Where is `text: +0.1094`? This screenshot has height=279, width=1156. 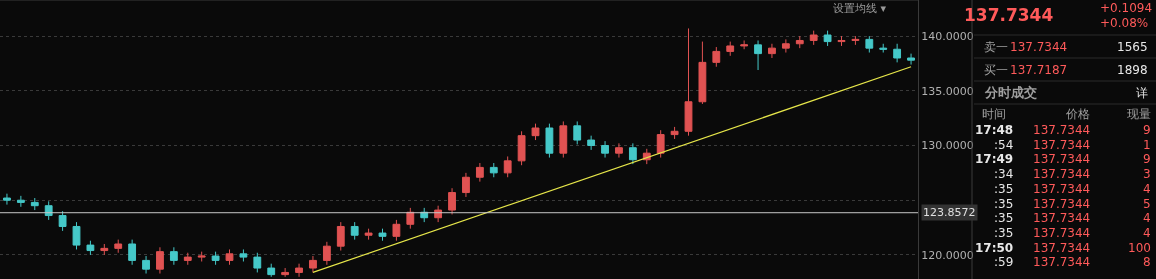
text: +0.1094 is located at coordinates (1126, 8).